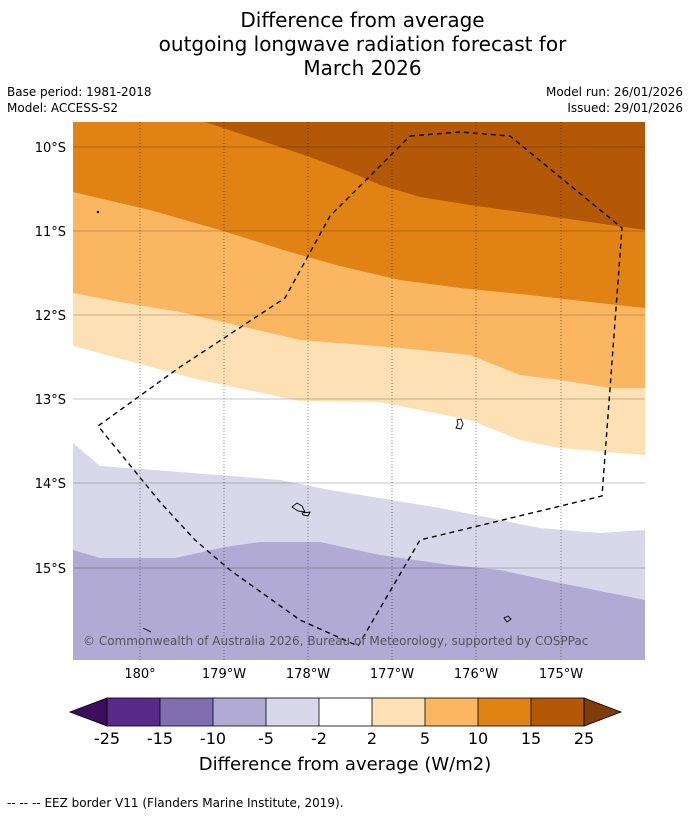  I want to click on lon-label: 179°W, so click(224, 674).